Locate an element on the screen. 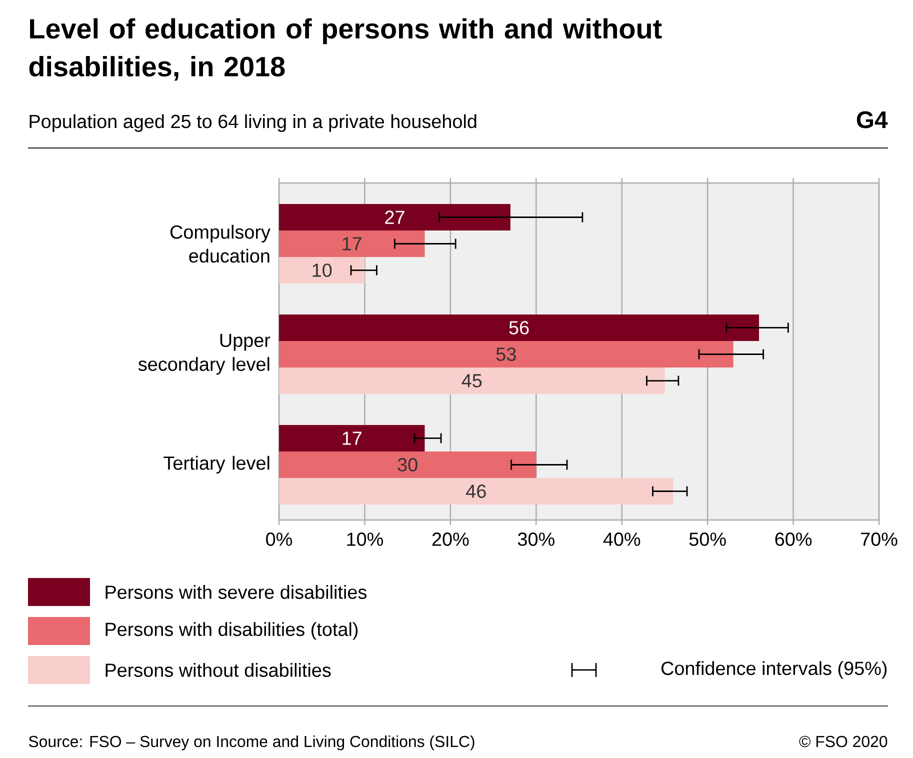 The image size is (913, 758). x-tick-label: 40% is located at coordinates (621, 539).